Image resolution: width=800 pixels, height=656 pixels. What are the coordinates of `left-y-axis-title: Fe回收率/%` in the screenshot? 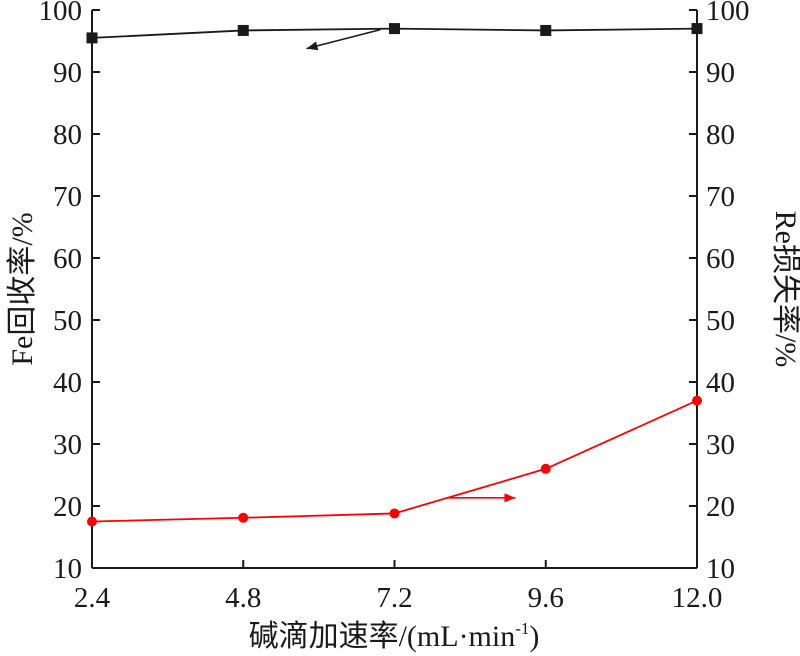 It's located at (22, 288).